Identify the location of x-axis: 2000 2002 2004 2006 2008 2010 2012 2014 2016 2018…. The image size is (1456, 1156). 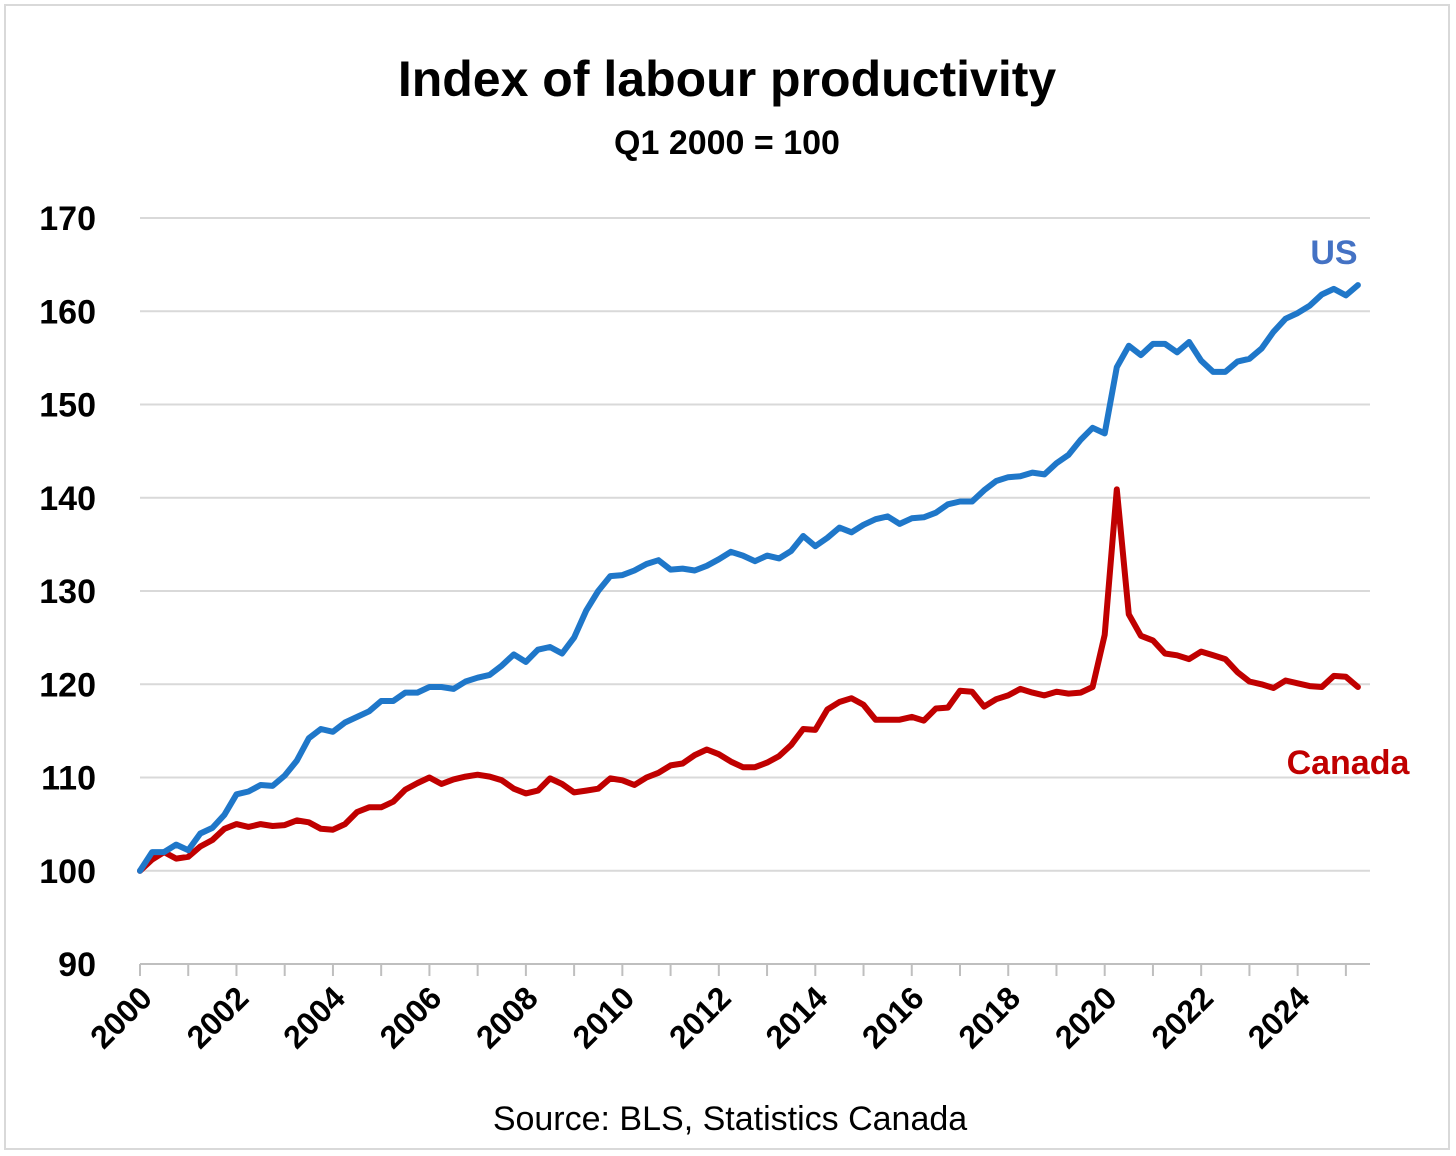
(726, 1009).